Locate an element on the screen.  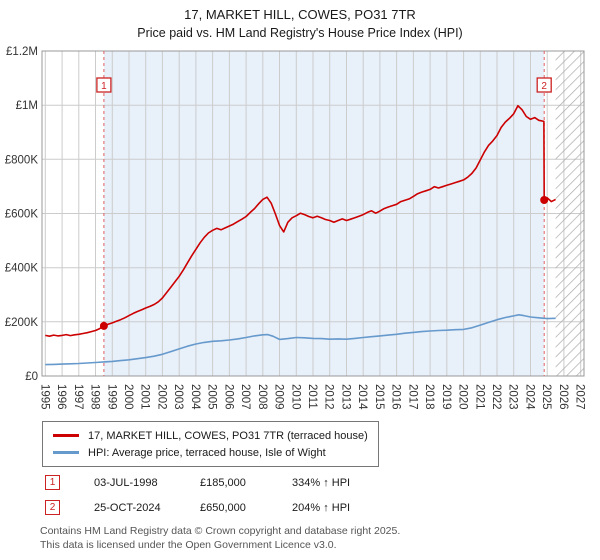
sale-flag-1: 1 is located at coordinates (104, 85).